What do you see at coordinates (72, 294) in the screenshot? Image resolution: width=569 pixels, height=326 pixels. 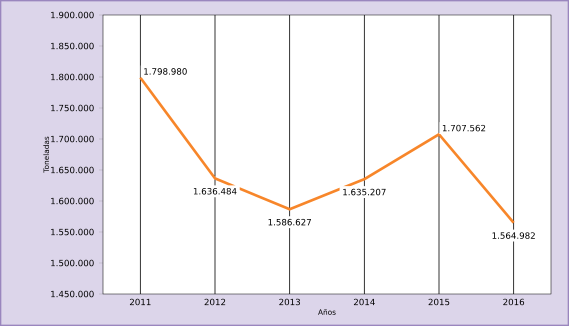 I see `y-tick-label: 1.450.000` at bounding box center [72, 294].